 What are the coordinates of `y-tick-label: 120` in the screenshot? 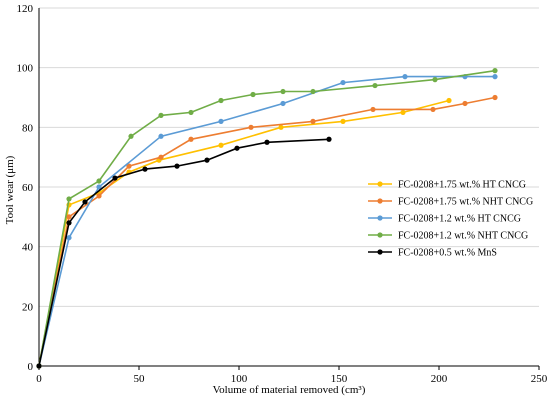 It's located at (25, 9).